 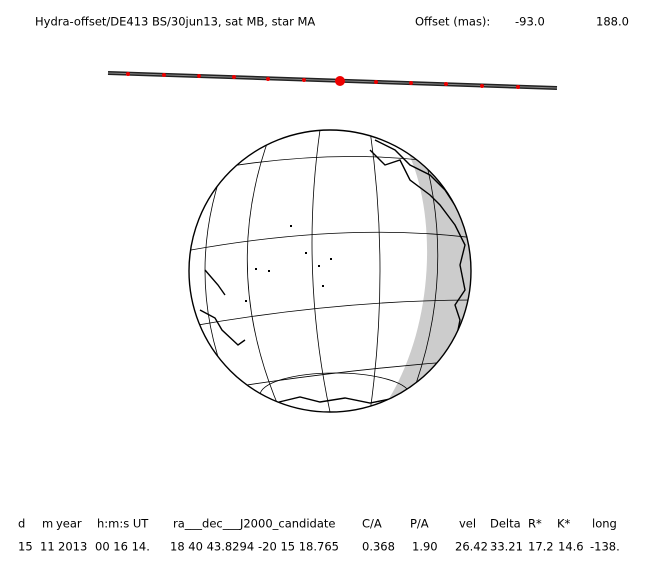 What do you see at coordinates (605, 547) in the screenshot?
I see `cell: -138.` at bounding box center [605, 547].